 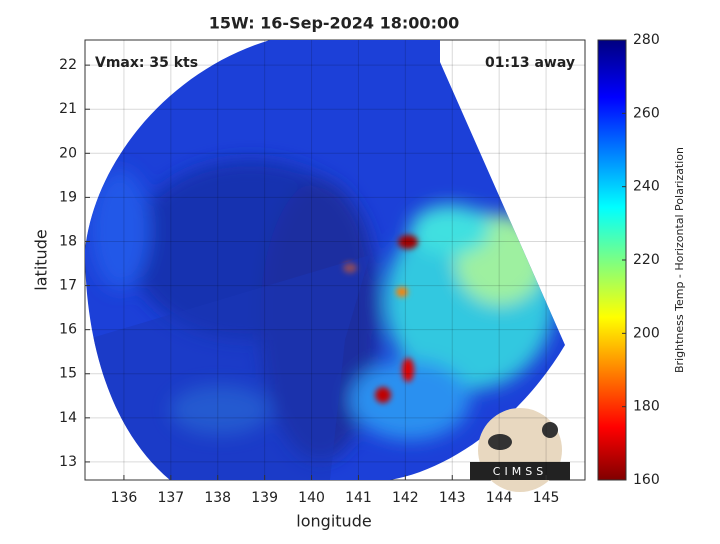 What do you see at coordinates (68, 462) in the screenshot?
I see `y-tick-label: 13` at bounding box center [68, 462].